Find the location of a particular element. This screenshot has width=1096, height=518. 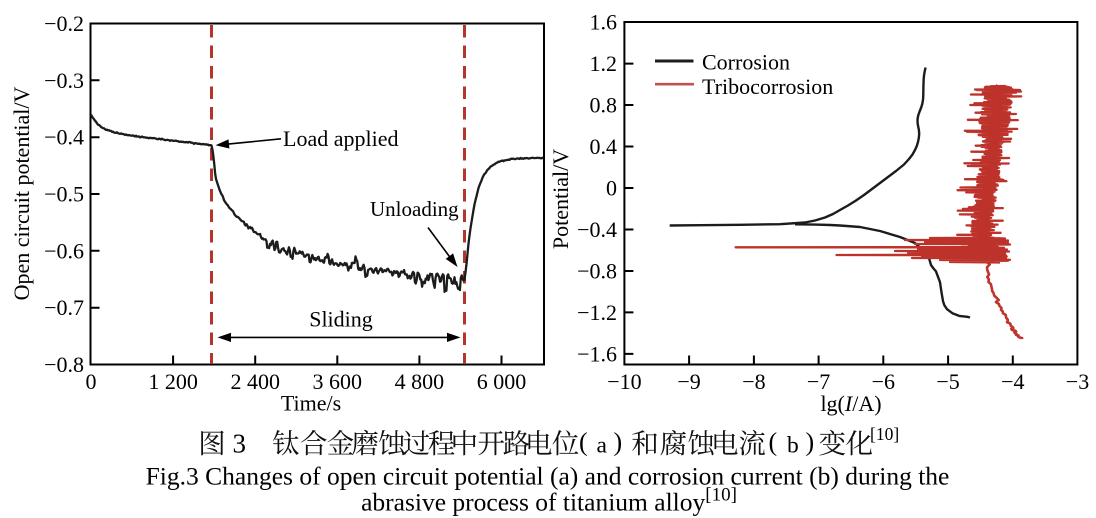

svg-text: Tribocorrosion is located at coordinates (767, 86).